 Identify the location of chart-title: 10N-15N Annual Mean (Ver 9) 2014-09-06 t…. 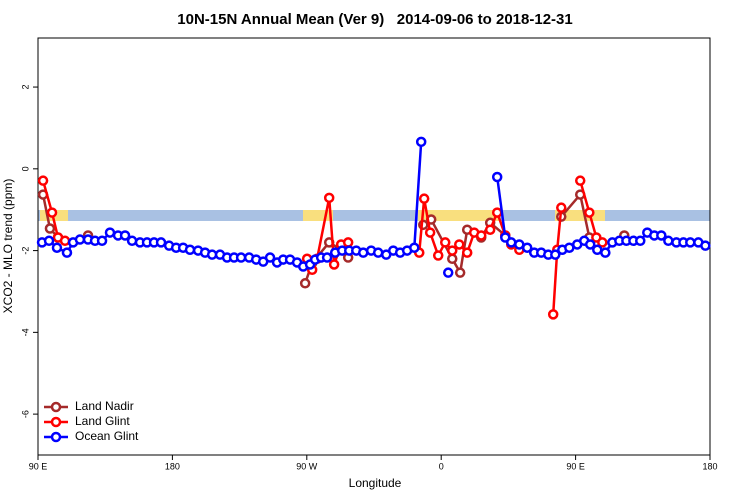
(374, 19).